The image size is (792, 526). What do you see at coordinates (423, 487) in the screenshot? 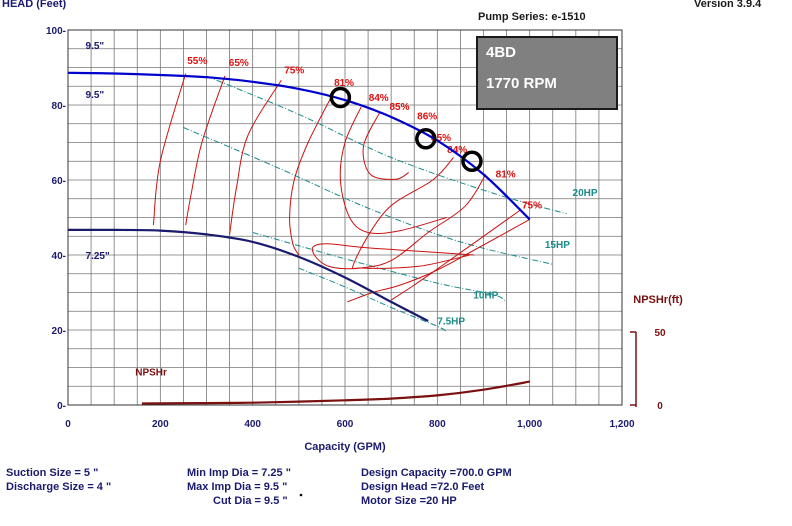
I see `design-head: Design Head =72.0 Feet` at bounding box center [423, 487].